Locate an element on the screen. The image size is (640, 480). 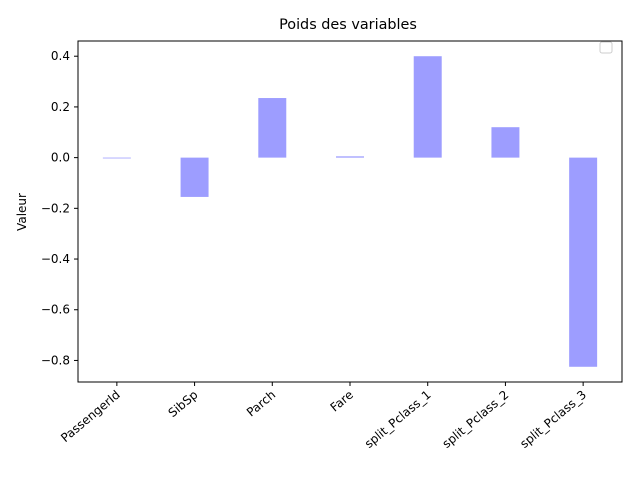
y-ticks-group: 0.4 0.2 0.0 −0.2 −0.4 −0.6 −0.8 is located at coordinates (59, 208).